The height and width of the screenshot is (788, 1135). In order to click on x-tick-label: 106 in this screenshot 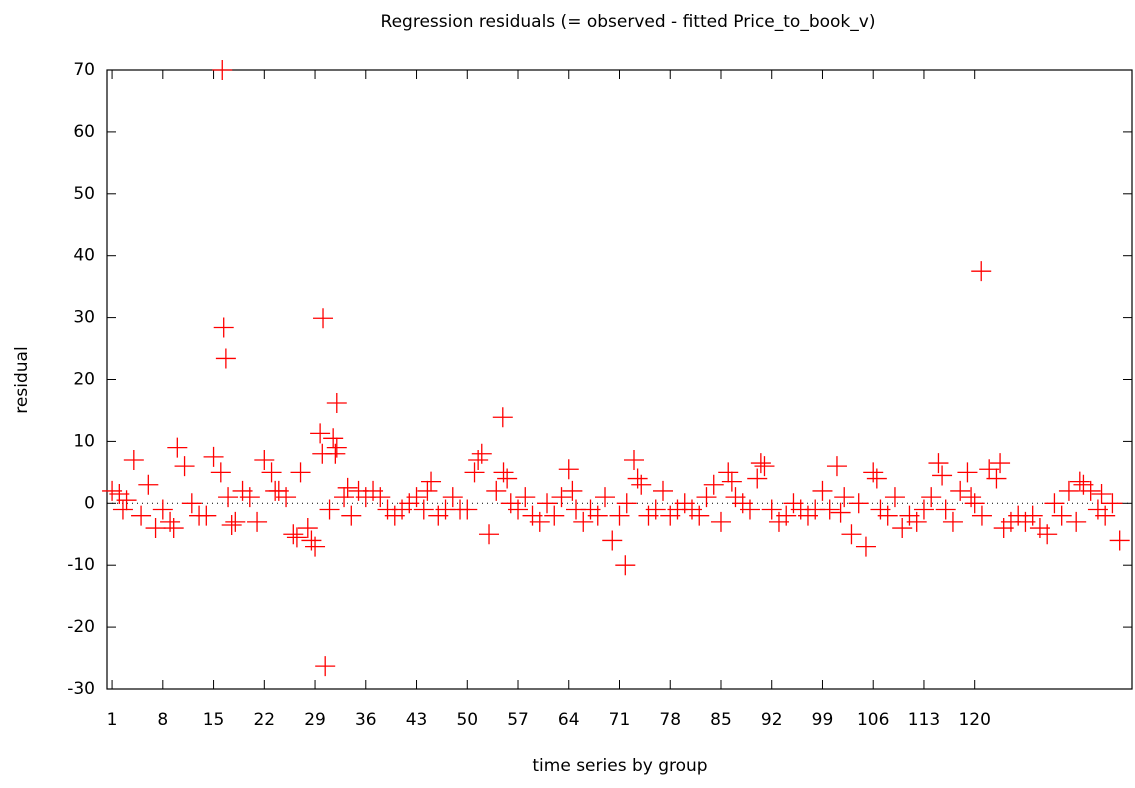, I will do `click(873, 720)`.